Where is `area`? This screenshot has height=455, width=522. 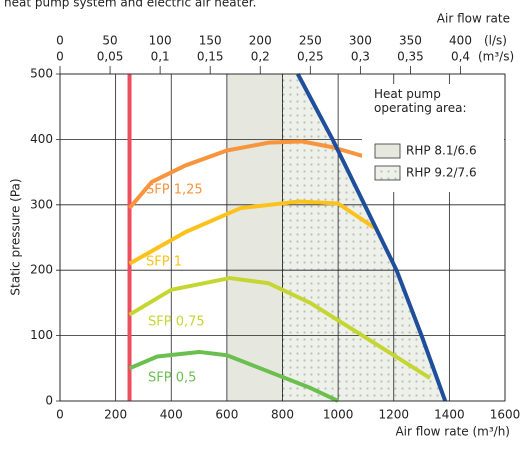 area is located at coordinates (254, 237).